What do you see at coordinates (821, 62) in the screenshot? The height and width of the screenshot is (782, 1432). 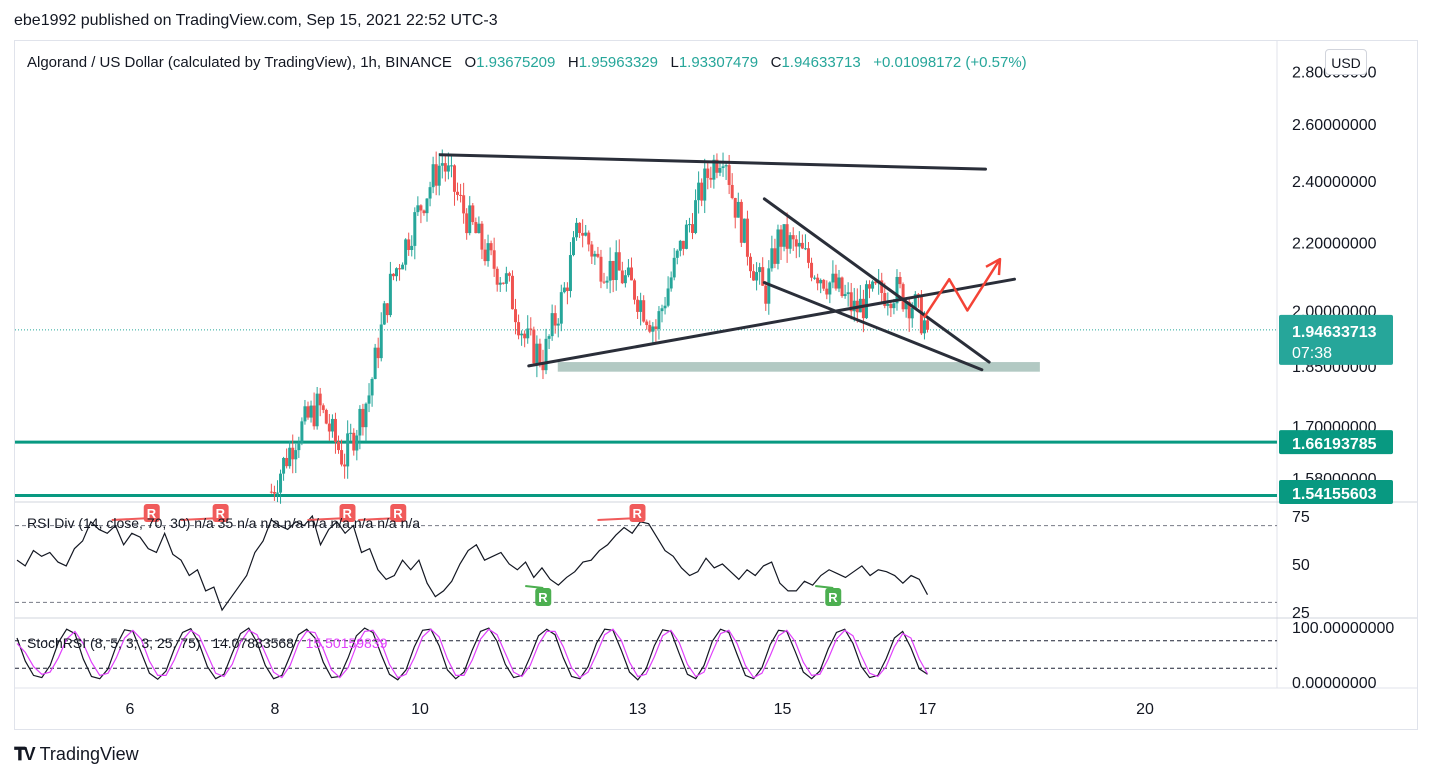 I see `close-value: 1.94633713` at bounding box center [821, 62].